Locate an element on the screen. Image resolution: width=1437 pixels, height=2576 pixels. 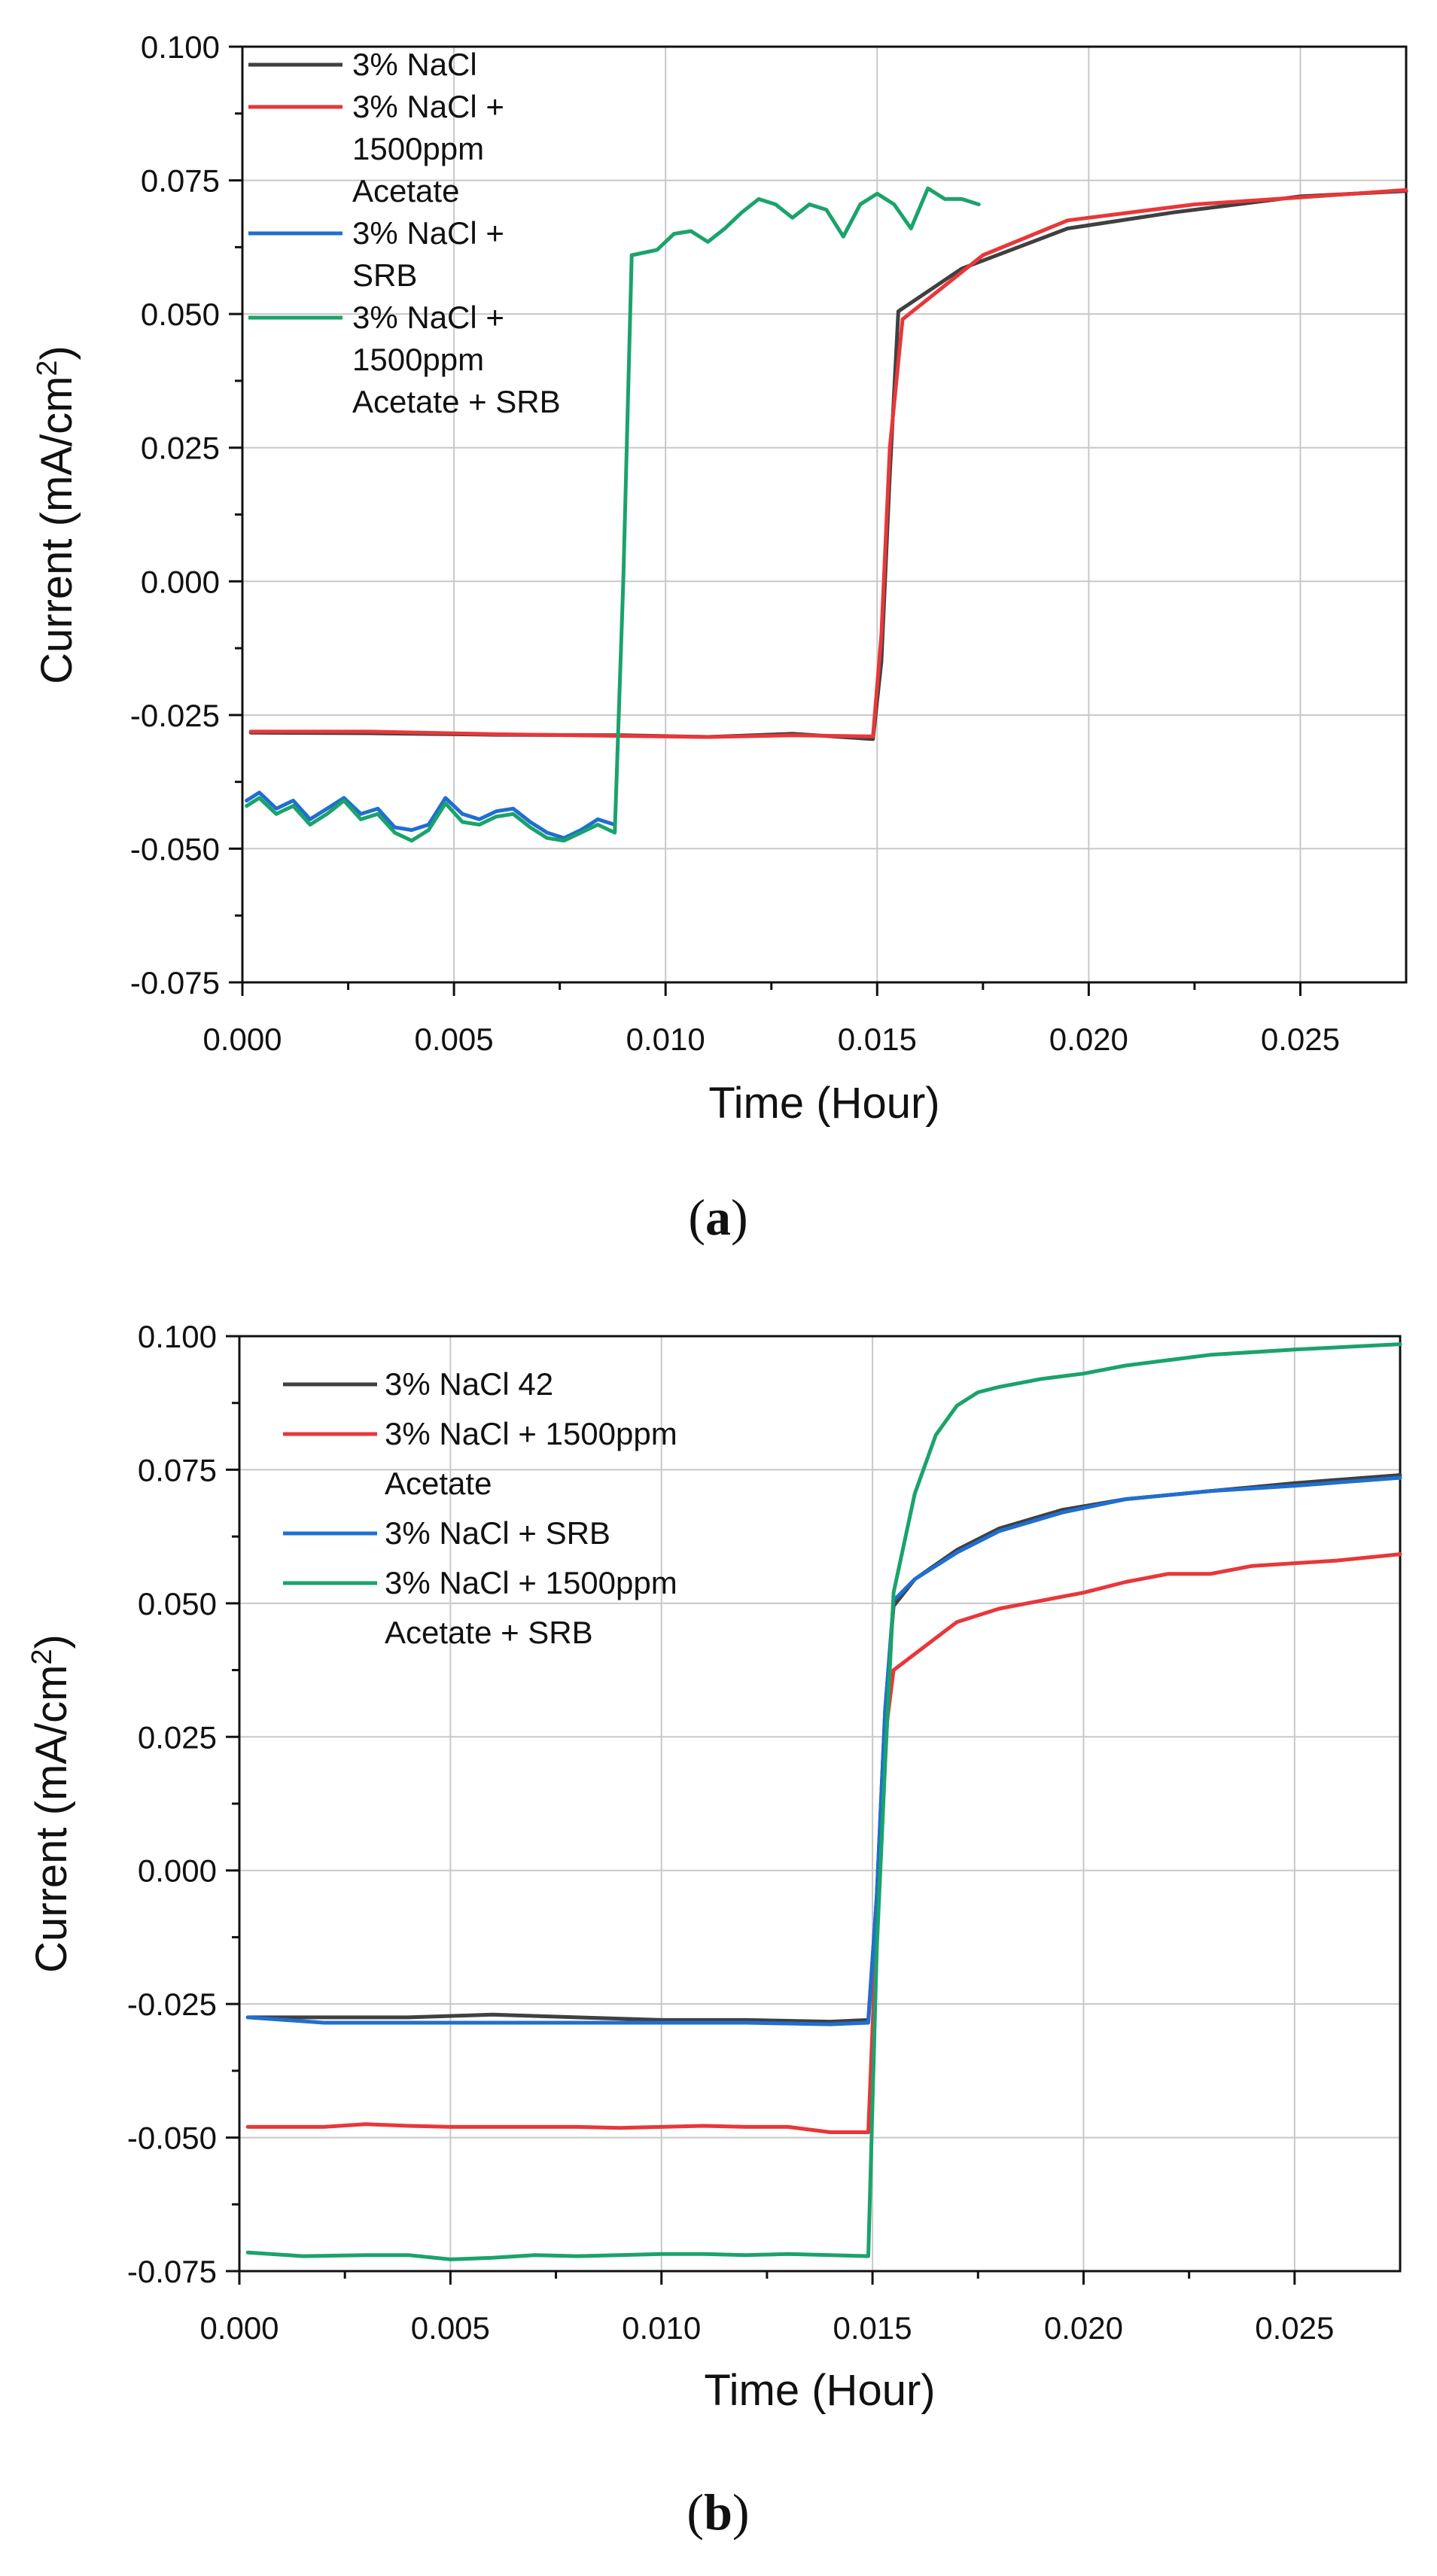
legend-label-a-1-0: 3% NaCl + is located at coordinates (428, 106).